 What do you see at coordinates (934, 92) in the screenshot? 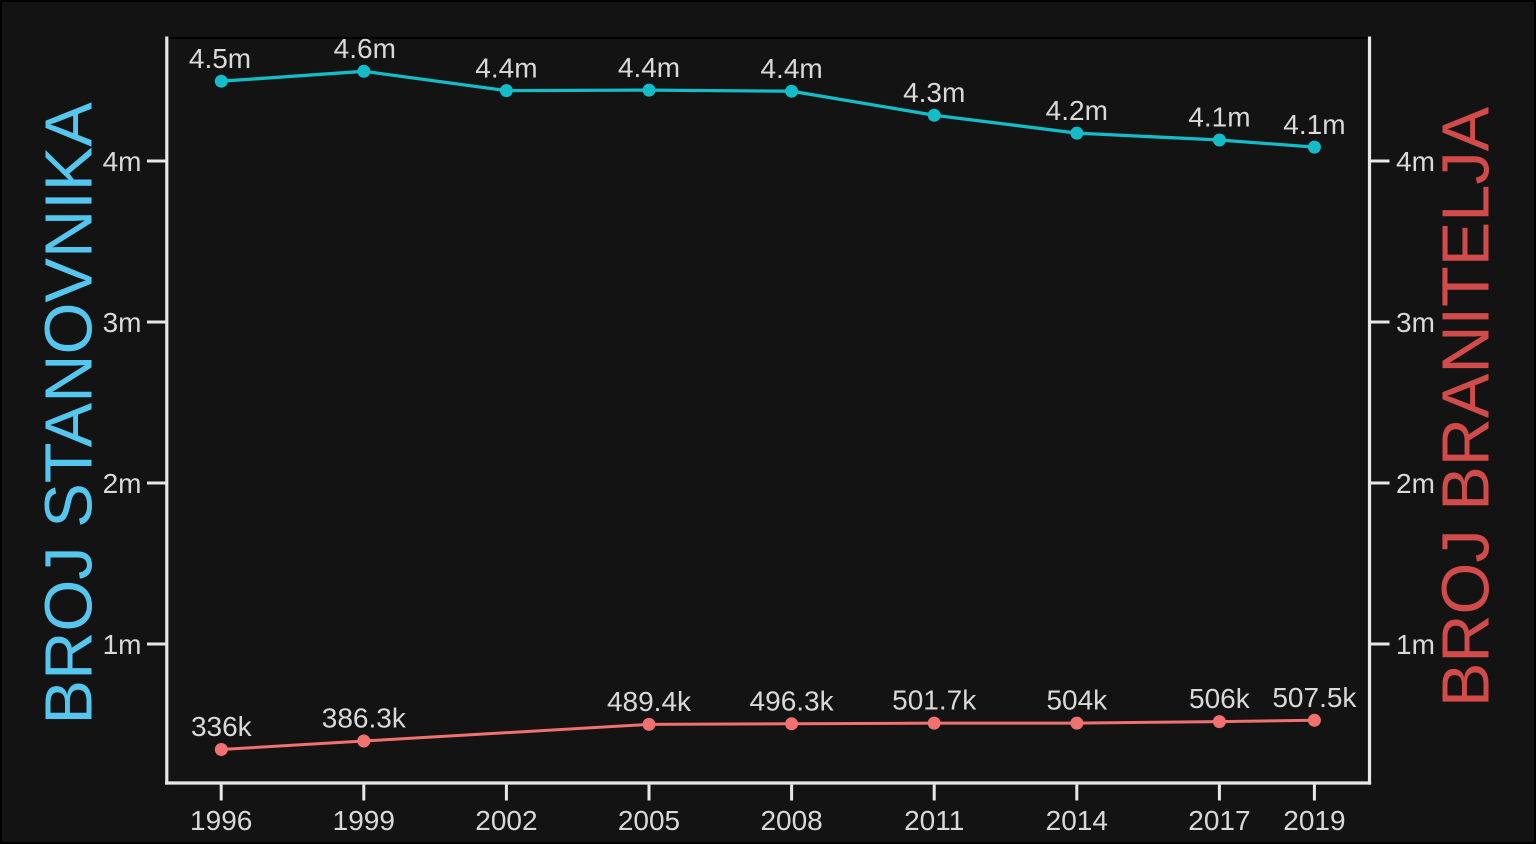
I see `svg-text: 4.3m` at bounding box center [934, 92].